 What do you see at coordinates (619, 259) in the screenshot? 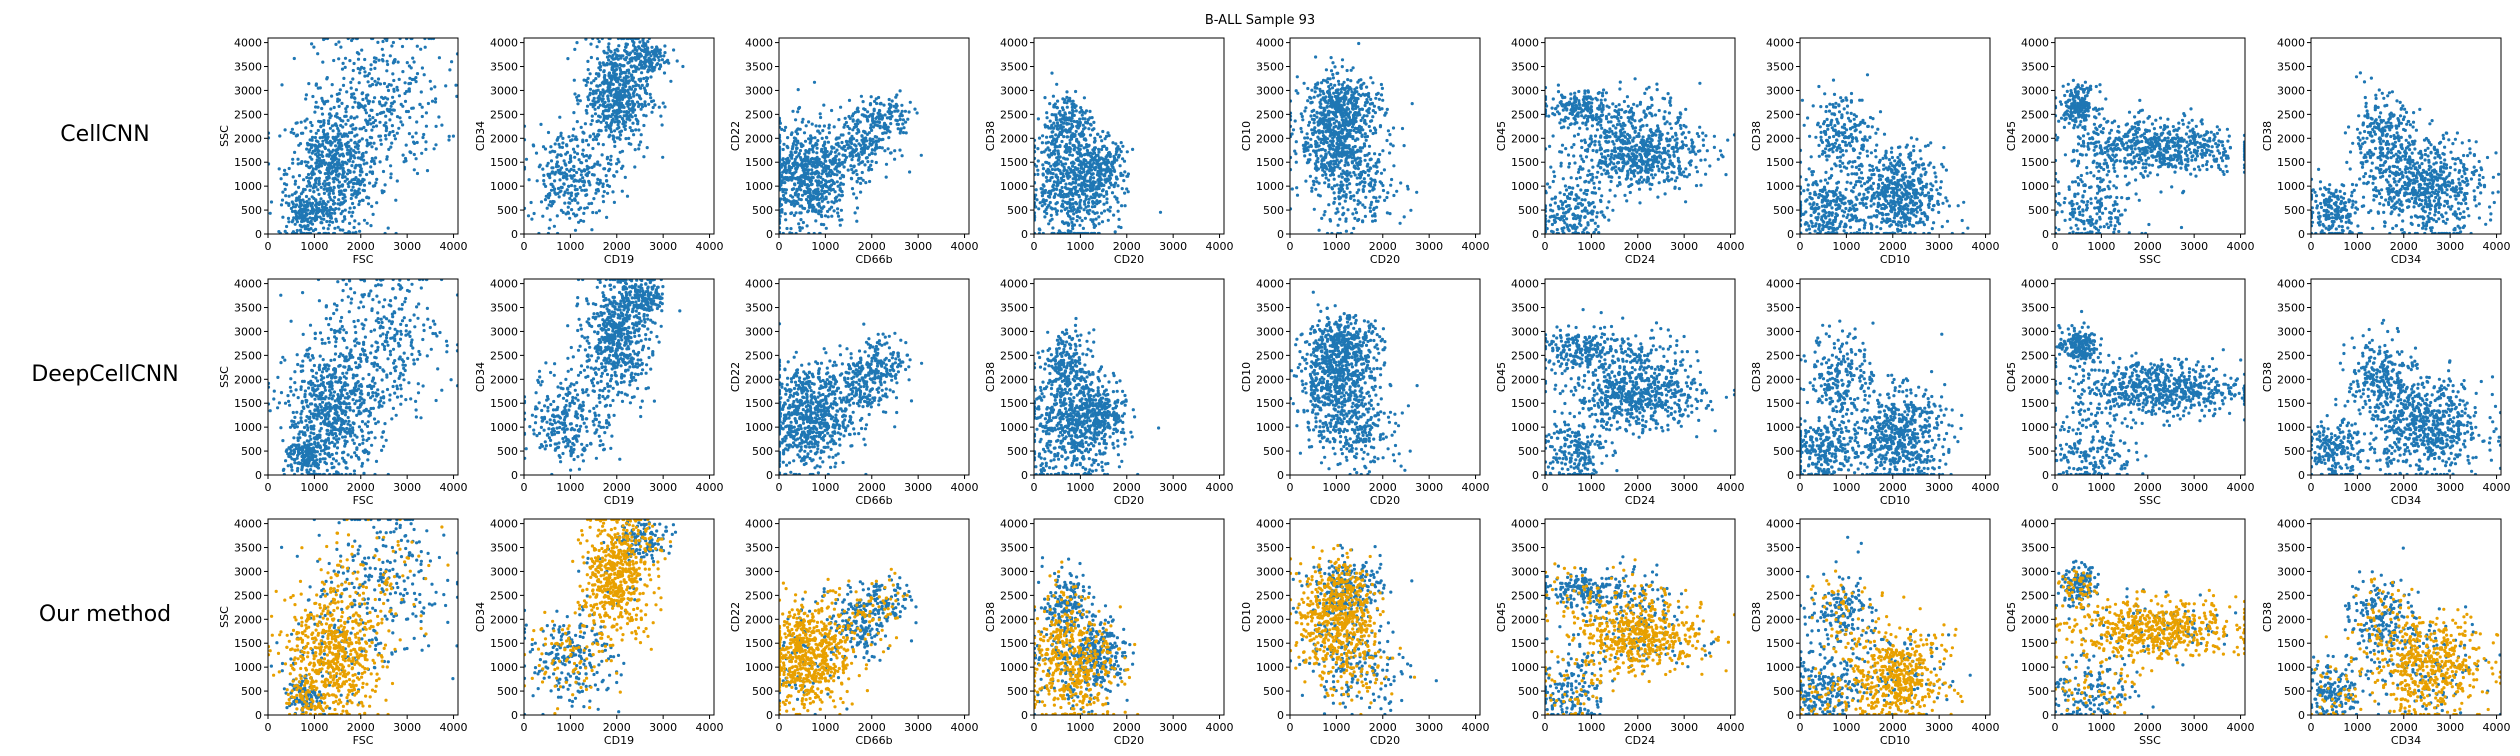
I see `x-axis-label: CD19` at bounding box center [619, 259].